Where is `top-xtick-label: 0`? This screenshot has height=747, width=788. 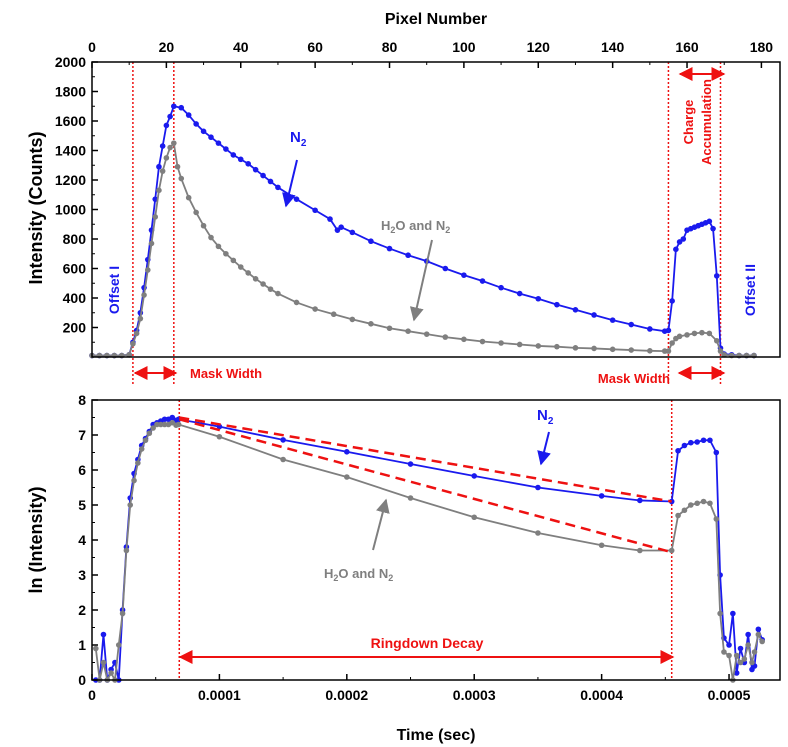
top-xtick-label: 0 is located at coordinates (92, 47).